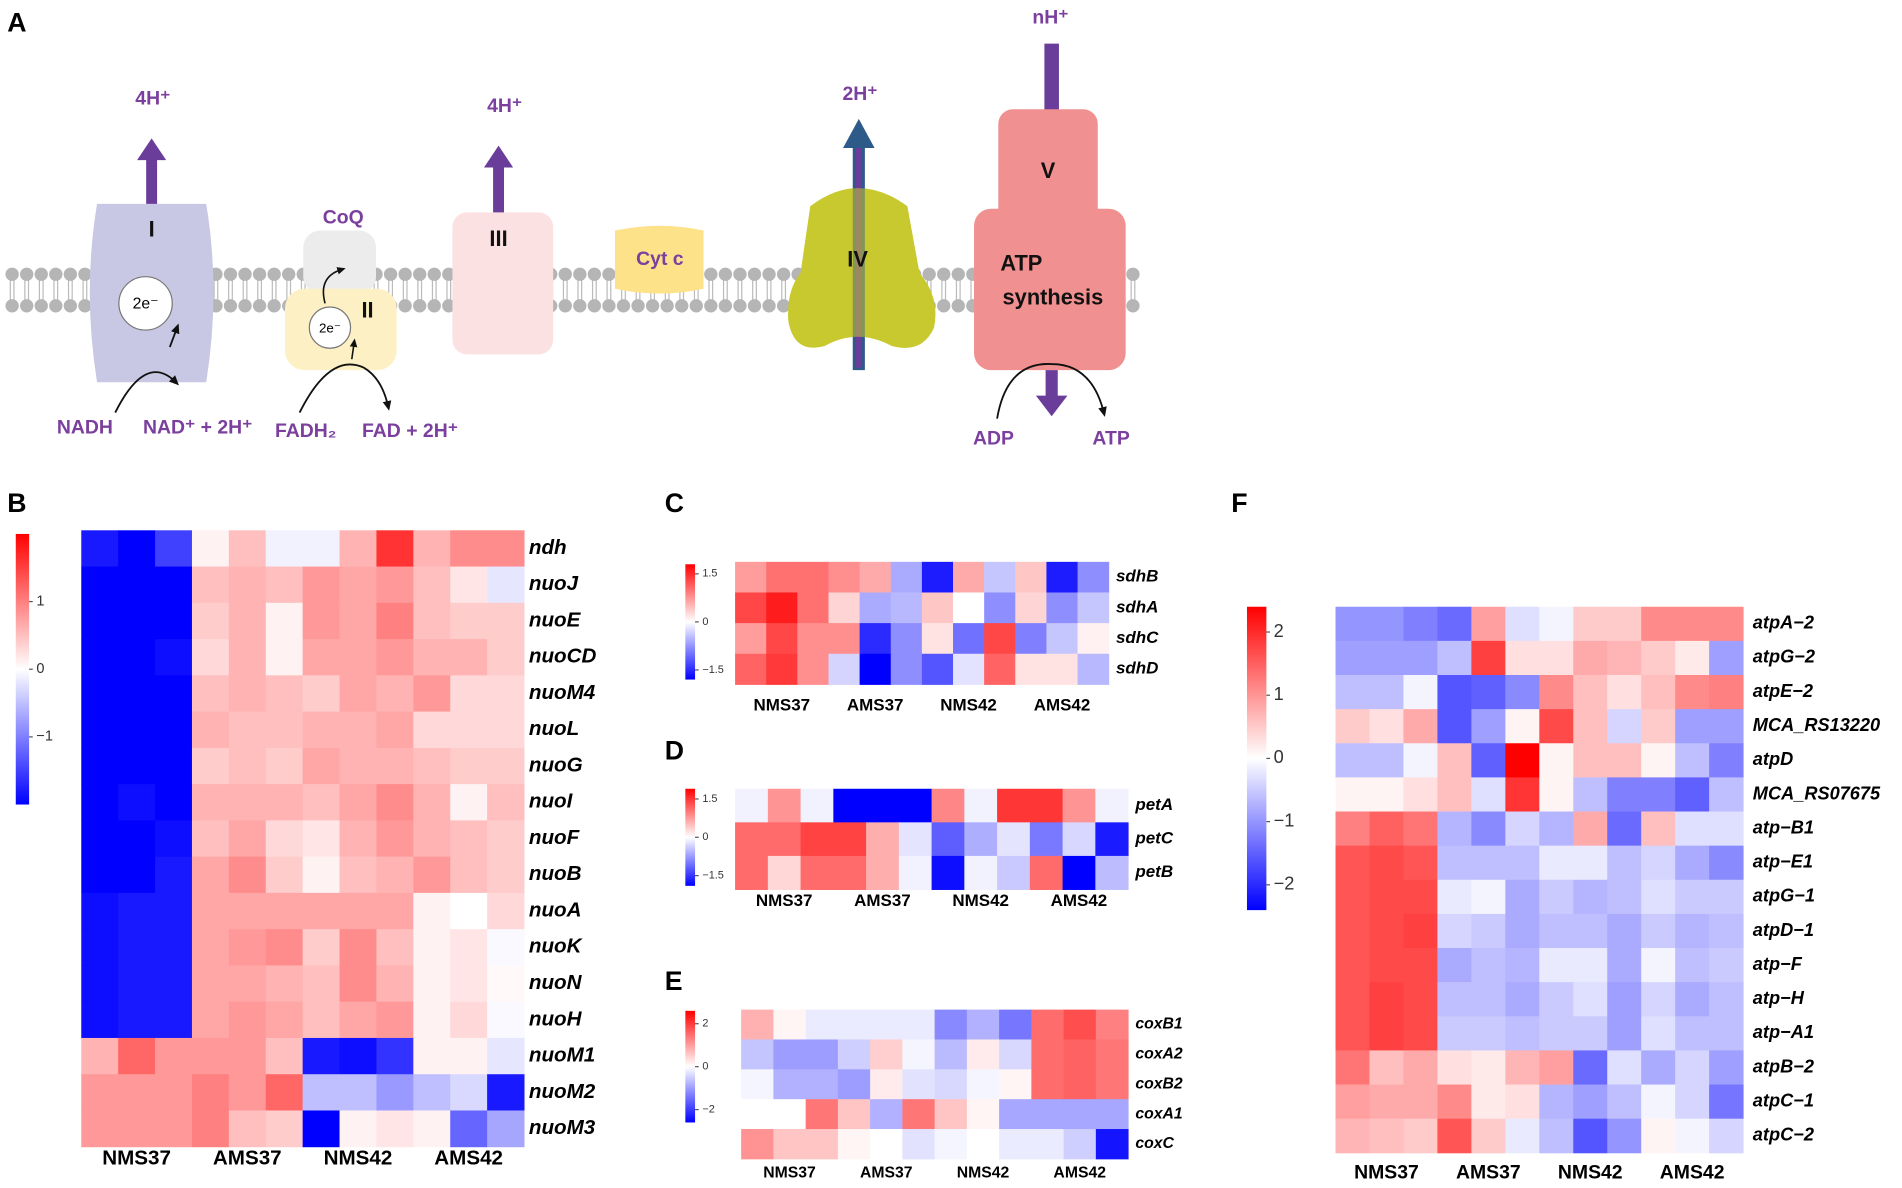  What do you see at coordinates (1783, 623) in the screenshot?
I see `row-label: atpA−2` at bounding box center [1783, 623].